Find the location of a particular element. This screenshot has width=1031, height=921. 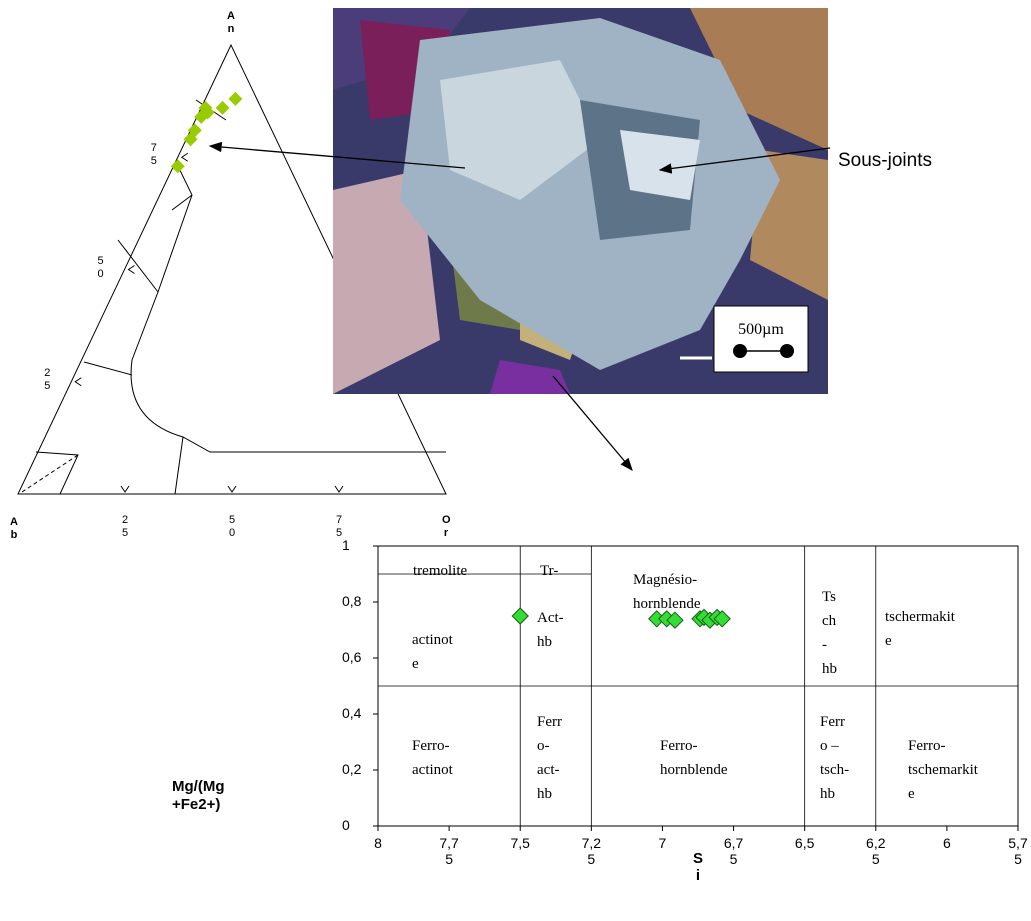

x-tick-label: 7,5 is located at coordinates (520, 843).